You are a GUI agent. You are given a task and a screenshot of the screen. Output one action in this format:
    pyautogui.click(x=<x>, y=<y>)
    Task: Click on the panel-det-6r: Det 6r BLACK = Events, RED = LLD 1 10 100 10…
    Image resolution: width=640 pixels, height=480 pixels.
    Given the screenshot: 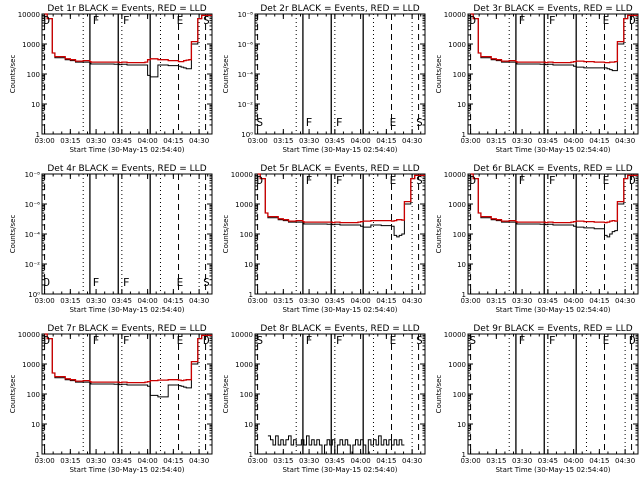 What is the action you would take?
    pyautogui.click(x=537, y=239)
    